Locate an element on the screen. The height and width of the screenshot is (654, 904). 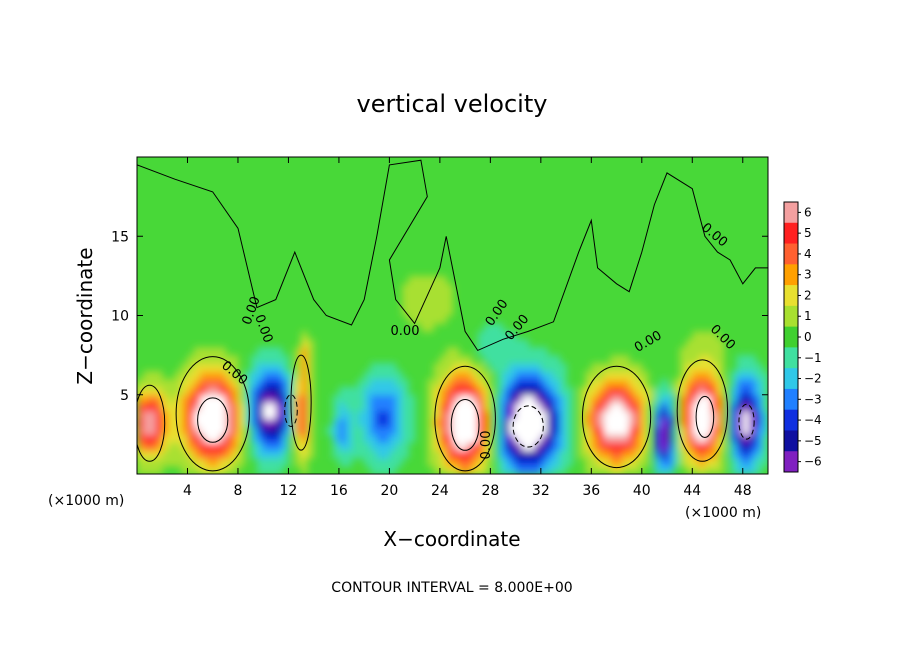
contour-line is located at coordinates (705, 417).